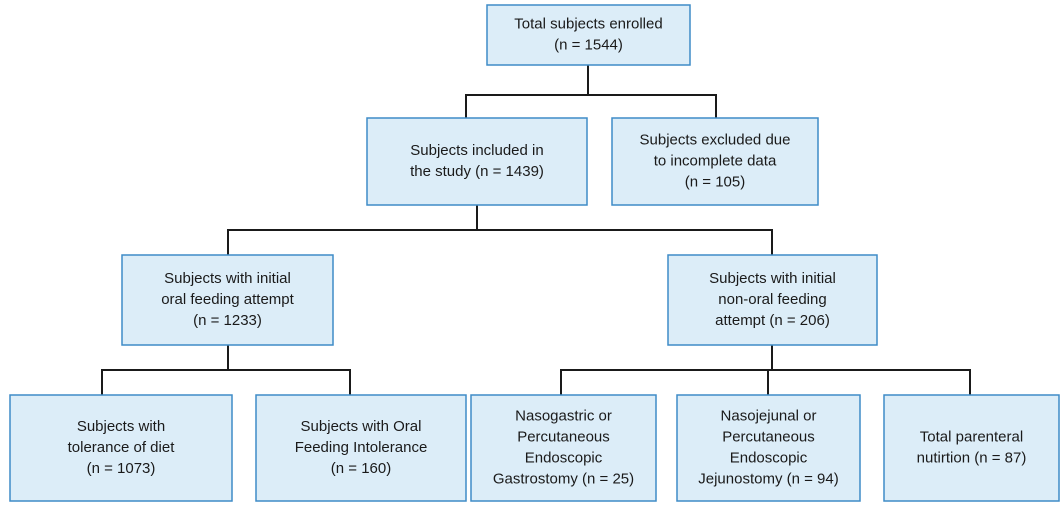 This screenshot has height=507, width=1061. Describe the element at coordinates (361, 426) in the screenshot. I see `node-label: Subjects with Oral` at that location.